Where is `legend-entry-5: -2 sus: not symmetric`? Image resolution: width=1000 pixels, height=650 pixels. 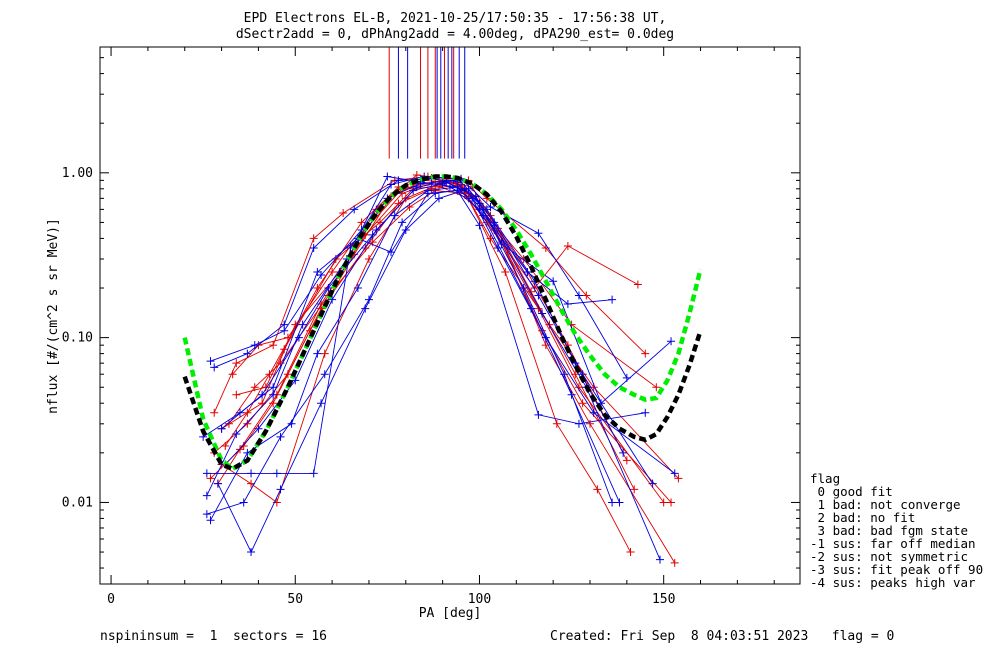 legend-entry-5: -2 sus: not symmetric is located at coordinates (889, 556).